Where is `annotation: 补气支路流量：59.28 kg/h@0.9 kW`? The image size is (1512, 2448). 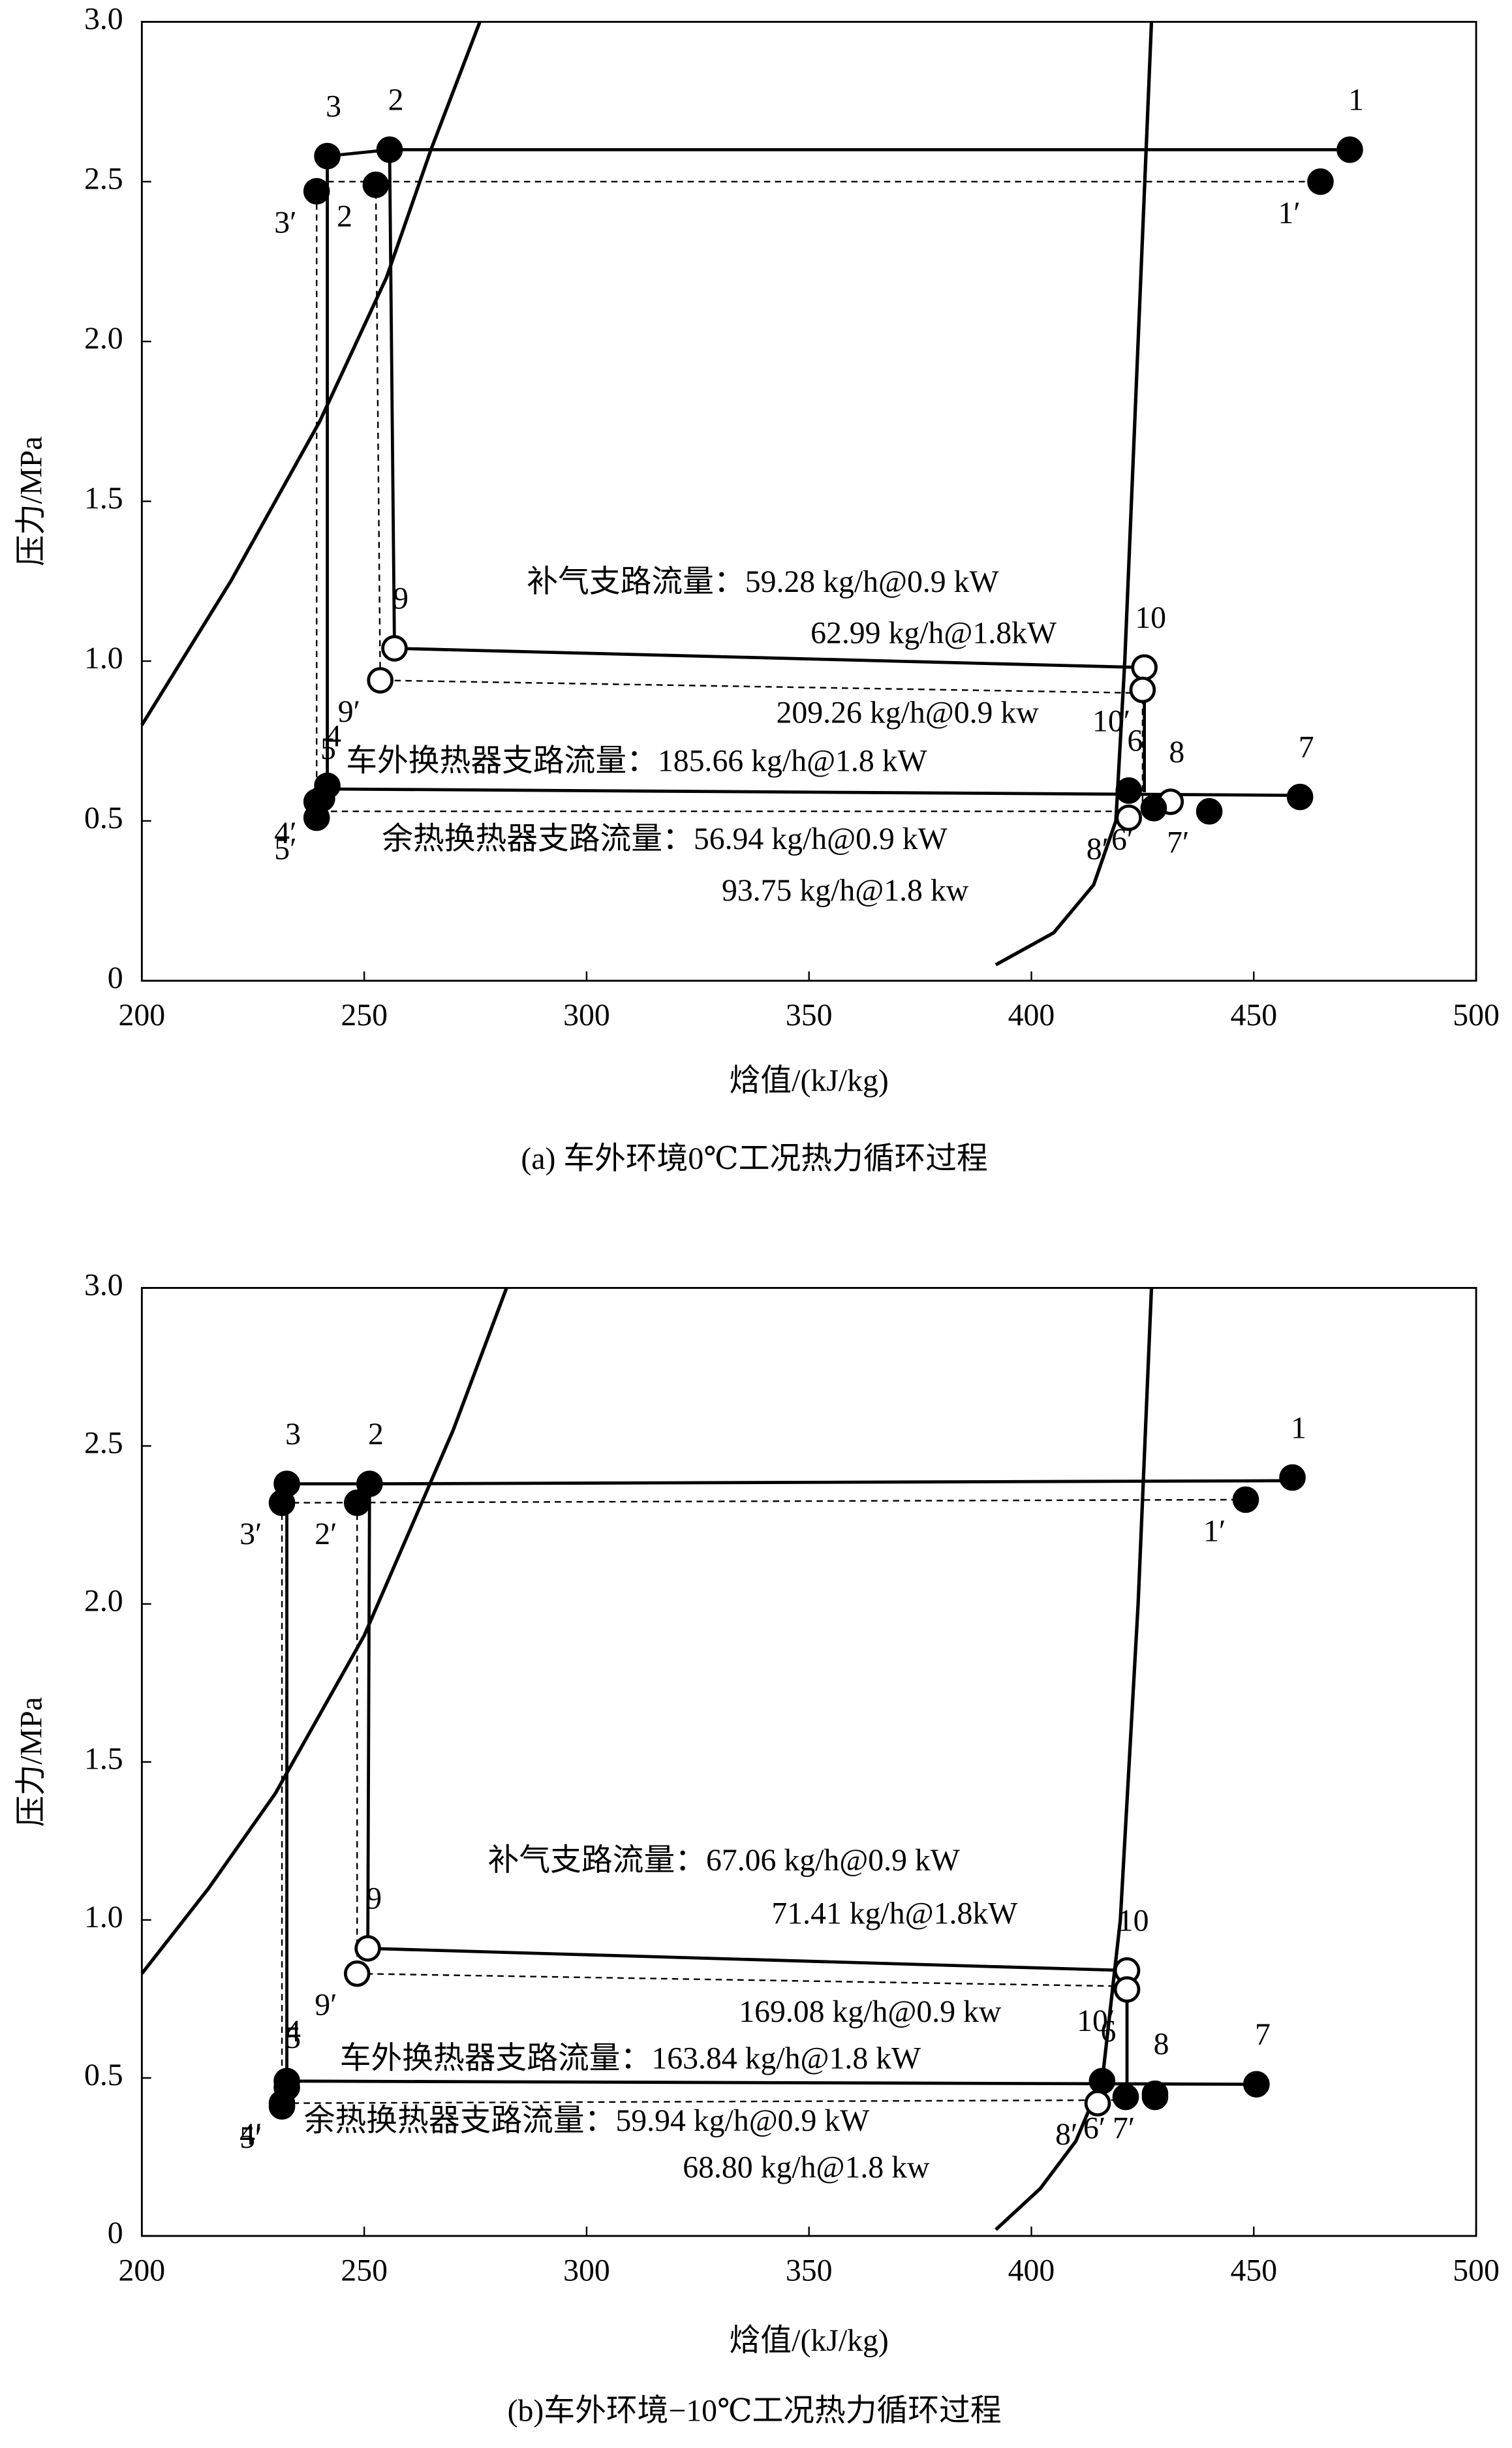 annotation: 补气支路流量：59.28 kg/h@0.9 kW is located at coordinates (763, 582).